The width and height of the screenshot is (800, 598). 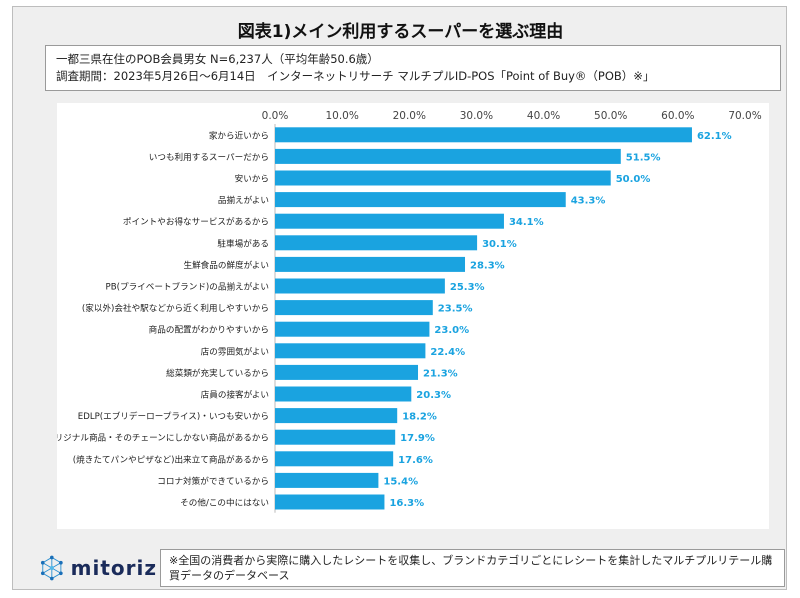 I want to click on category-label: コロナ対策ができているから, so click(x=213, y=481).